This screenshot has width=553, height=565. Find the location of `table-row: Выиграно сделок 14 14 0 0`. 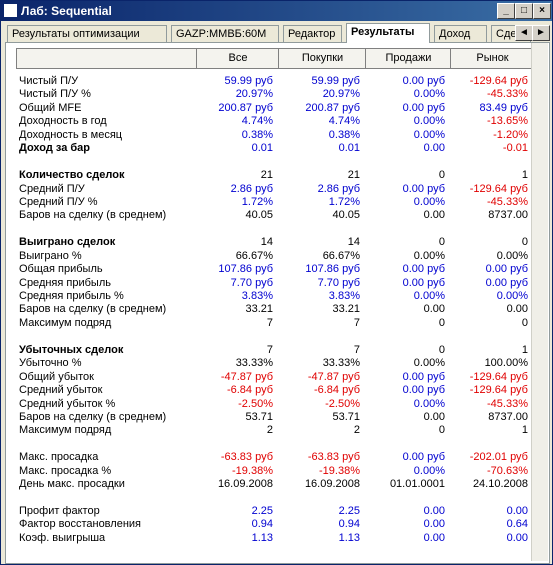

table-row: Выиграно сделок 14 14 0 0 is located at coordinates (274, 242).